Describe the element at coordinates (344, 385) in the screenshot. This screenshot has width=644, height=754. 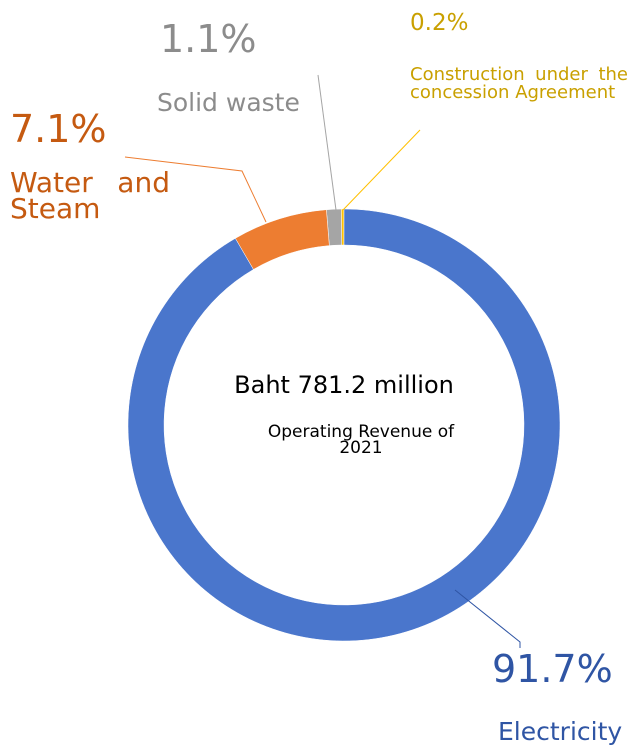
I see `center-title: Baht 781.2 million` at that location.